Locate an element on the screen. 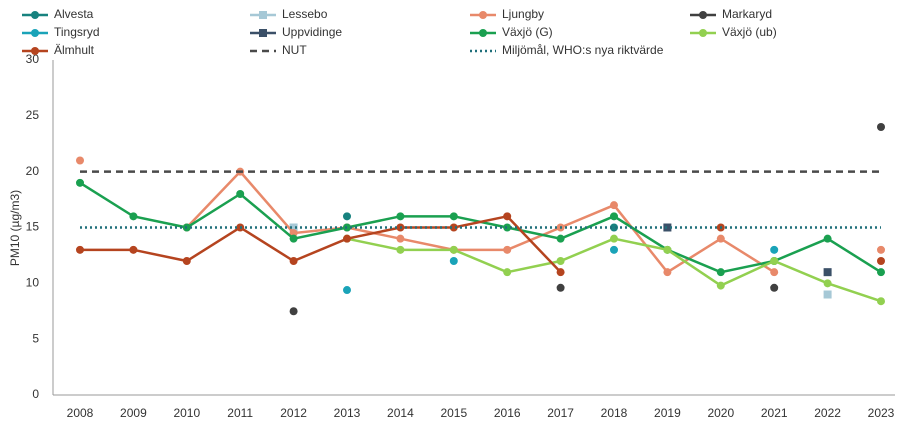  legend-label: Miljömål, WHO:s nya riktvärde is located at coordinates (583, 50).